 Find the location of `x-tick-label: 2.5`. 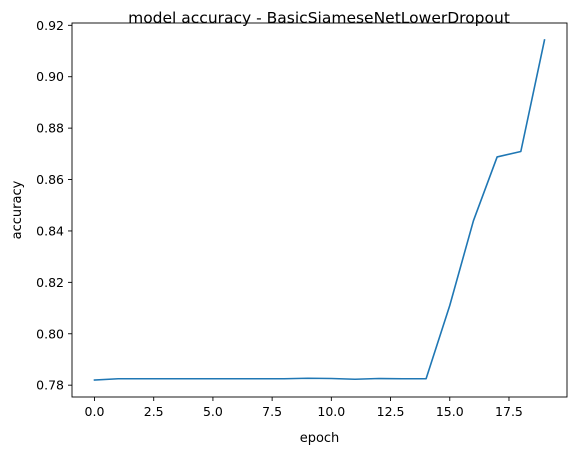

x-tick-label: 2.5 is located at coordinates (154, 411).